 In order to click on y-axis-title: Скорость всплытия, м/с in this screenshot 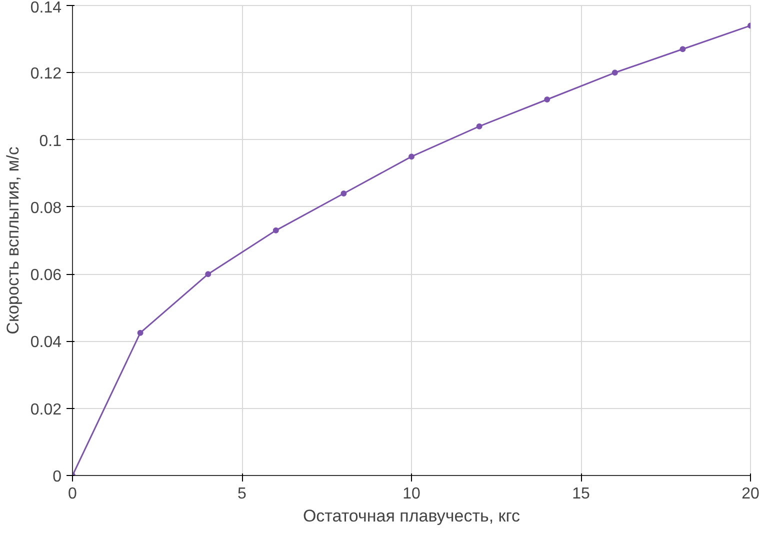, I will do `click(12, 240)`.